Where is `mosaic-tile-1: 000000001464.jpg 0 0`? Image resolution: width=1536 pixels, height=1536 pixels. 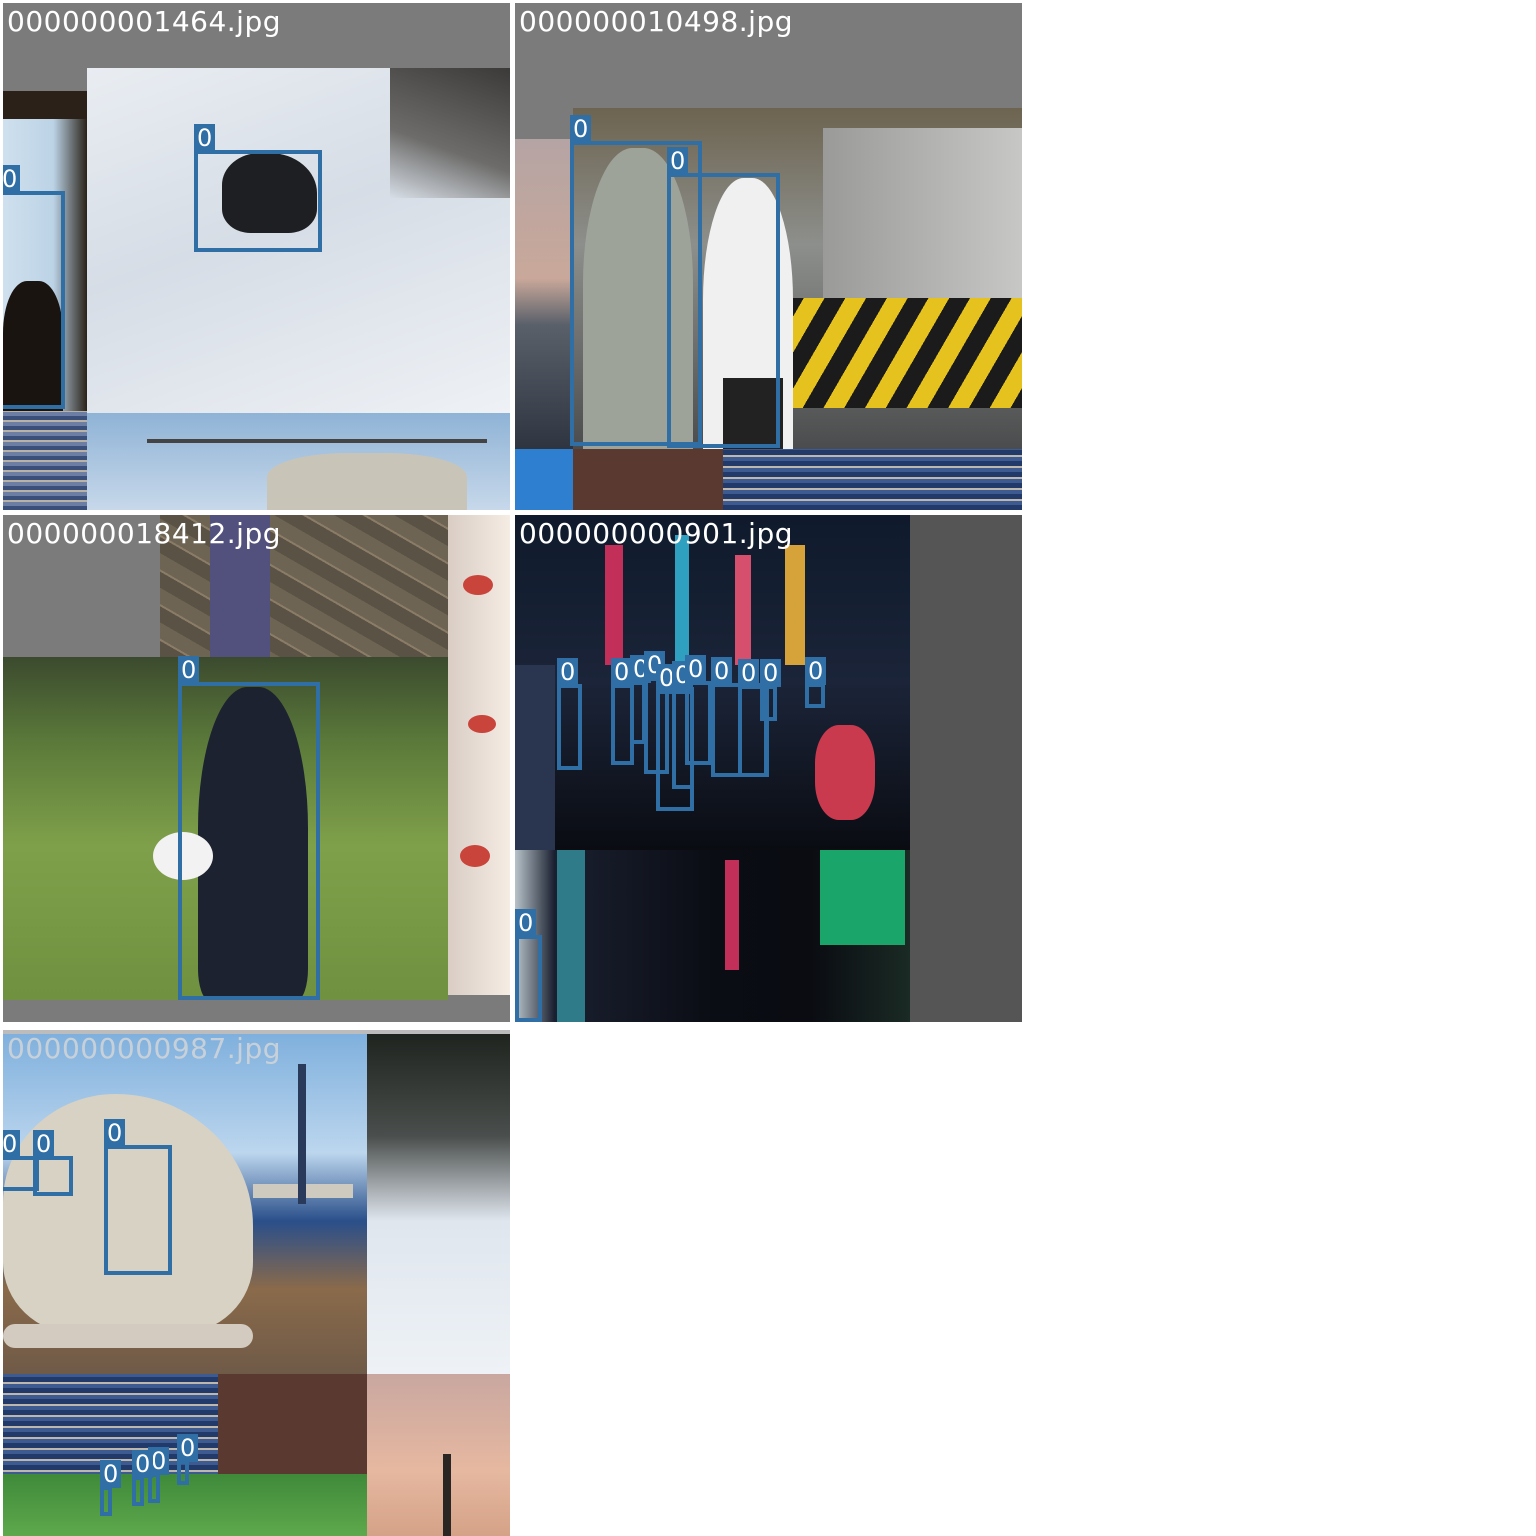 mosaic-tile-1: 000000001464.jpg 0 0 is located at coordinates (256, 256).